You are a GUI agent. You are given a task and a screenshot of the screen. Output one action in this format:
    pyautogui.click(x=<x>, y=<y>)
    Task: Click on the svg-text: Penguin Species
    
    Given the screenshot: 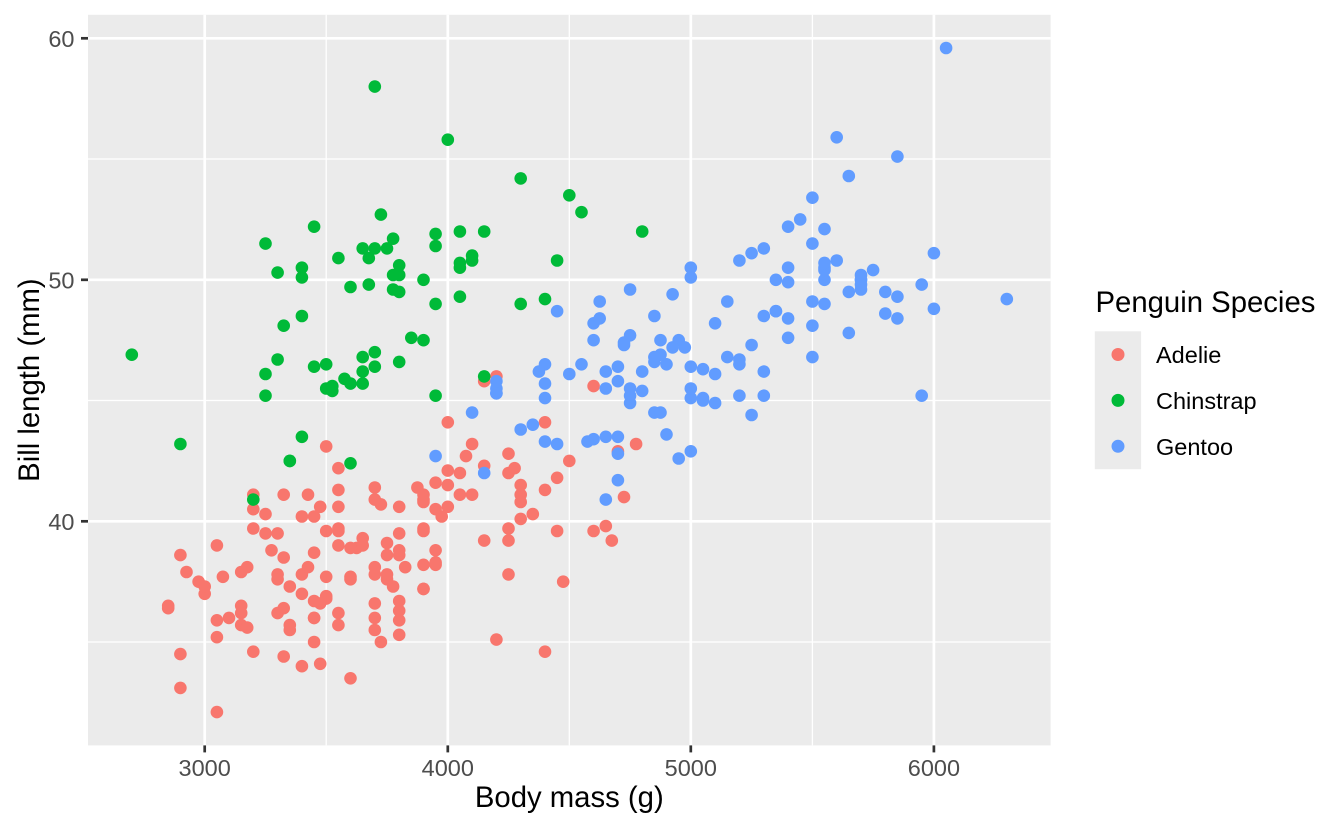 What is the action you would take?
    pyautogui.click(x=1206, y=302)
    